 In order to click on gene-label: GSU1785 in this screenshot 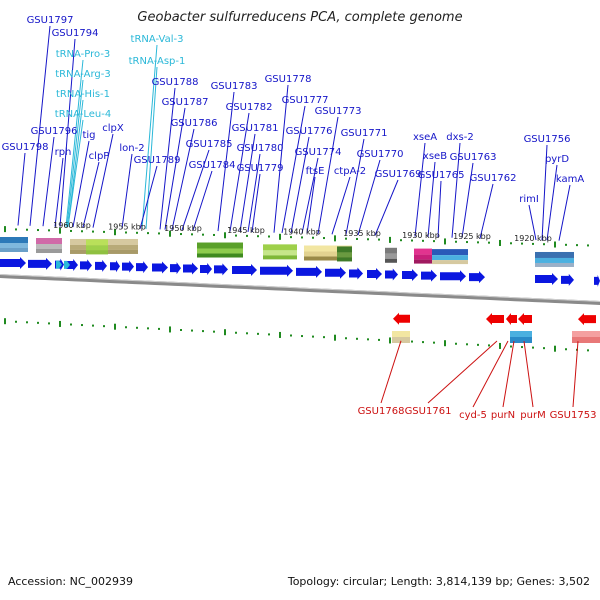, I will do `click(209, 144)`.